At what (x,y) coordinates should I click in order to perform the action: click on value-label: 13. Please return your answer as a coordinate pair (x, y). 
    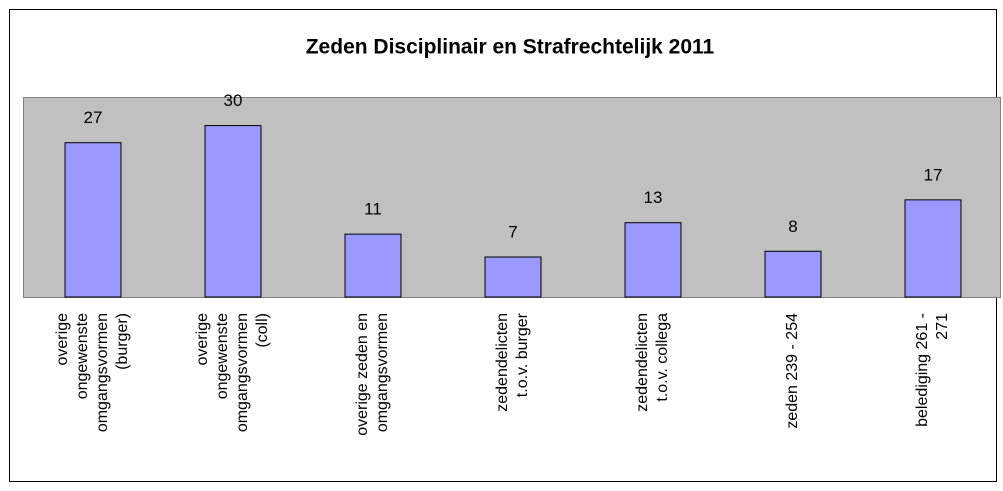
    Looking at the image, I should click on (653, 197).